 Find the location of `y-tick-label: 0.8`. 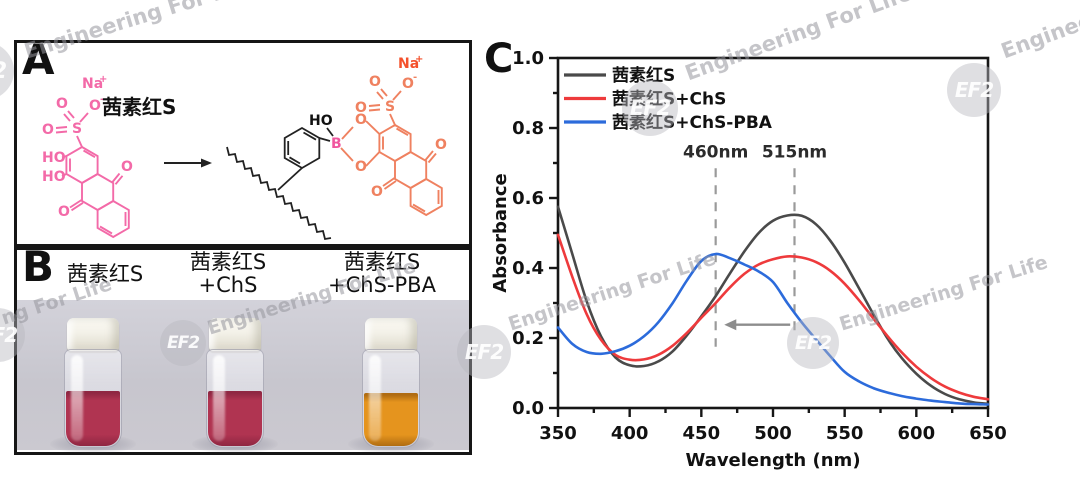

y-tick-label: 0.8 is located at coordinates (528, 128).